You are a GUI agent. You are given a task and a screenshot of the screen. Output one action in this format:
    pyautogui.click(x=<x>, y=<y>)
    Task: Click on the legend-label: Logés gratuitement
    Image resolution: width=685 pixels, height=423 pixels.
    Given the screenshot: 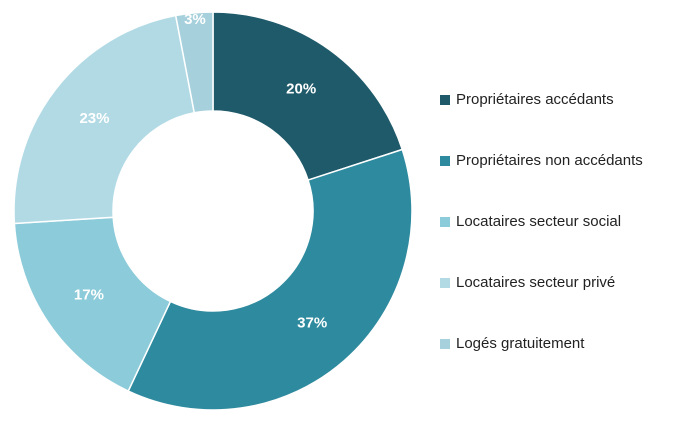 What is the action you would take?
    pyautogui.click(x=520, y=343)
    